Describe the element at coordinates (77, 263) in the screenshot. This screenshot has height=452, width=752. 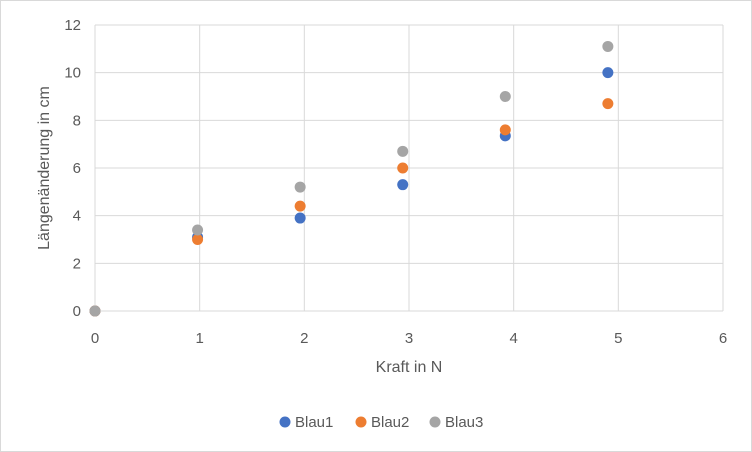
I see `y-tick-label: 2` at that location.